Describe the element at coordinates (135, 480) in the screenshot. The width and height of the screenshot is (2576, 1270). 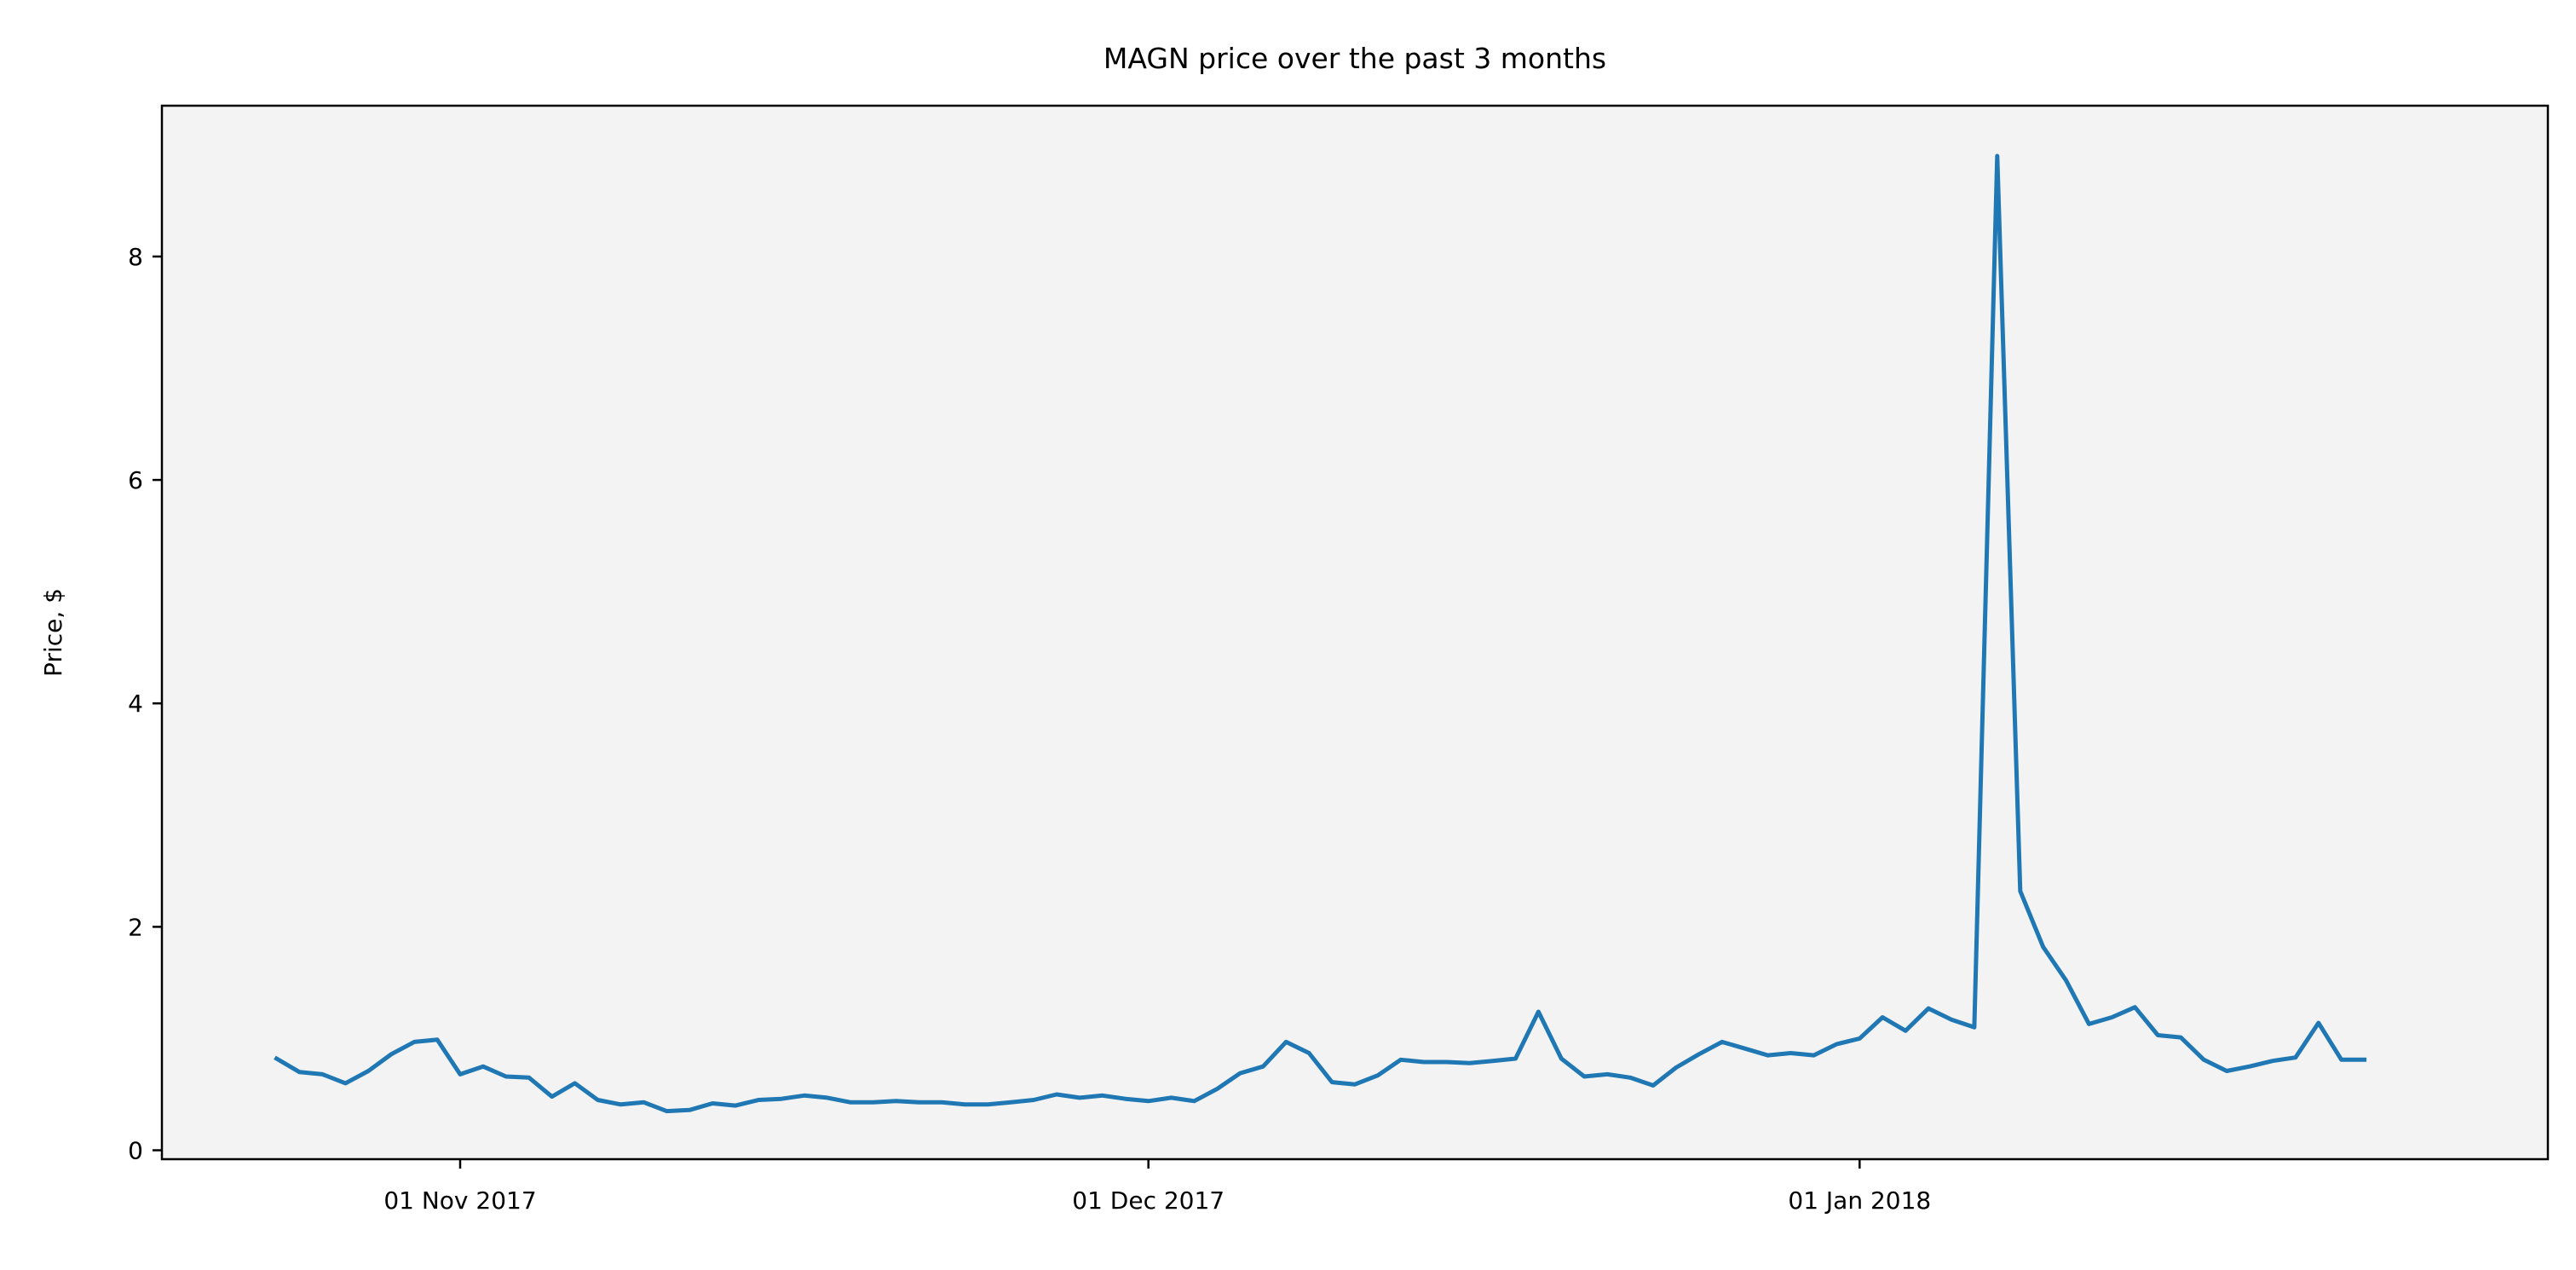
I see `y-tick-label: 6` at that location.